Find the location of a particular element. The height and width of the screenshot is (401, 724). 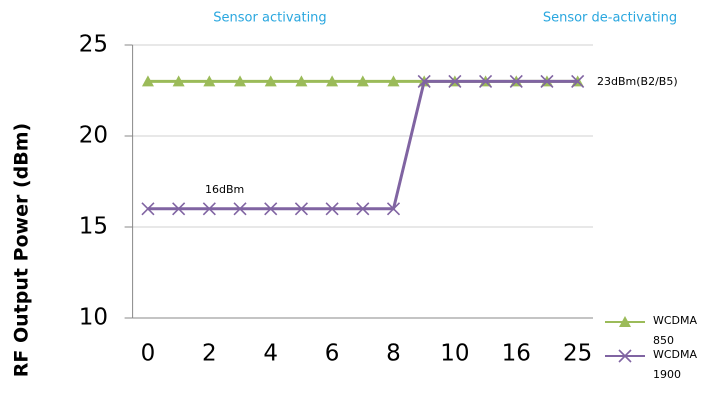

legend-label-box: WCDMA850 is located at coordinates (675, 330).